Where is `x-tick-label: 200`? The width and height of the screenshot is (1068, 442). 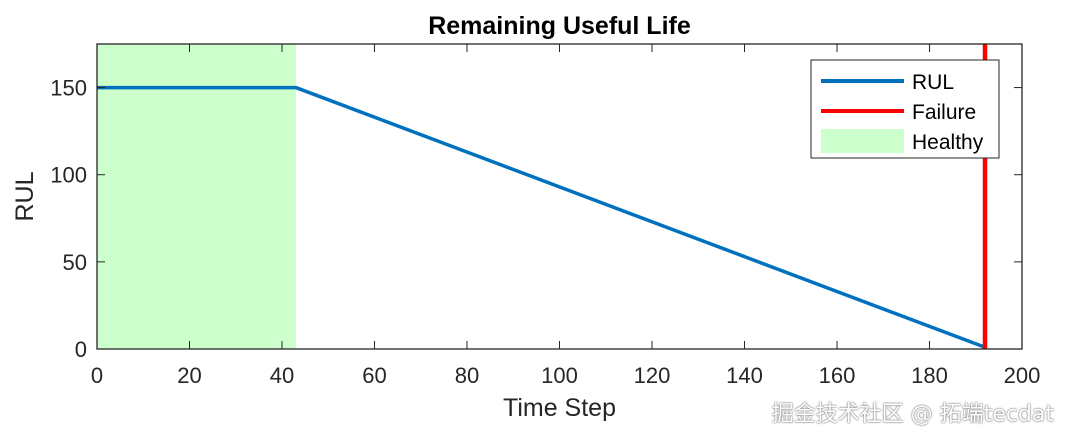
x-tick-label: 200 is located at coordinates (1022, 375).